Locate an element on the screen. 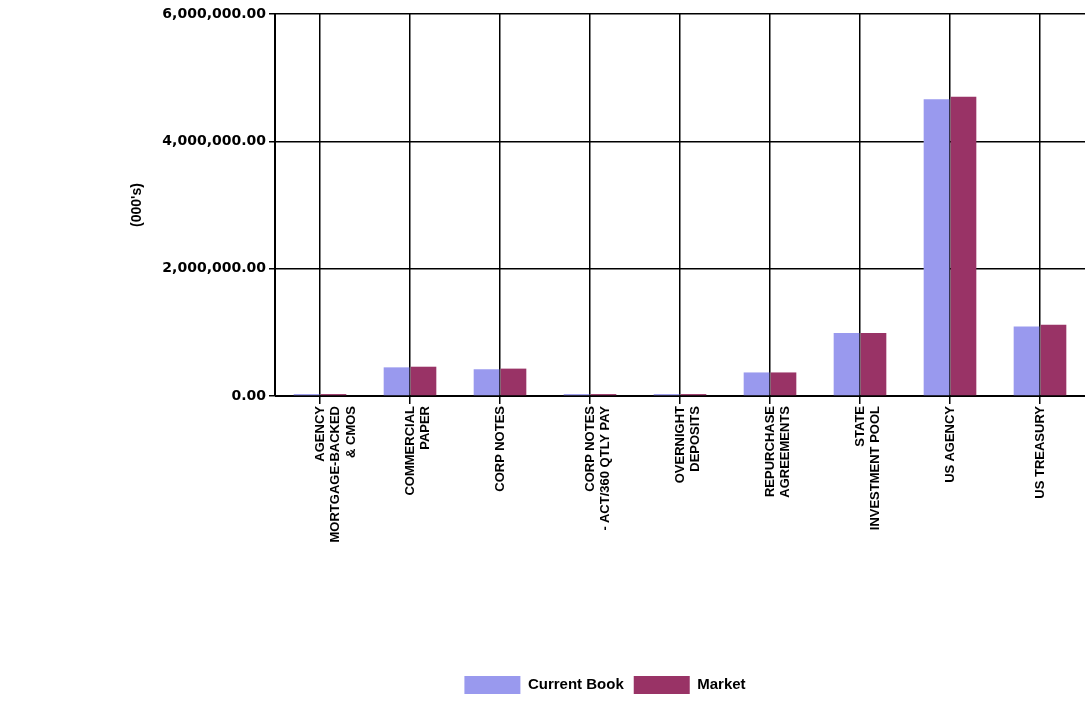 The height and width of the screenshot is (708, 1085). legend-label: Market is located at coordinates (721, 684).